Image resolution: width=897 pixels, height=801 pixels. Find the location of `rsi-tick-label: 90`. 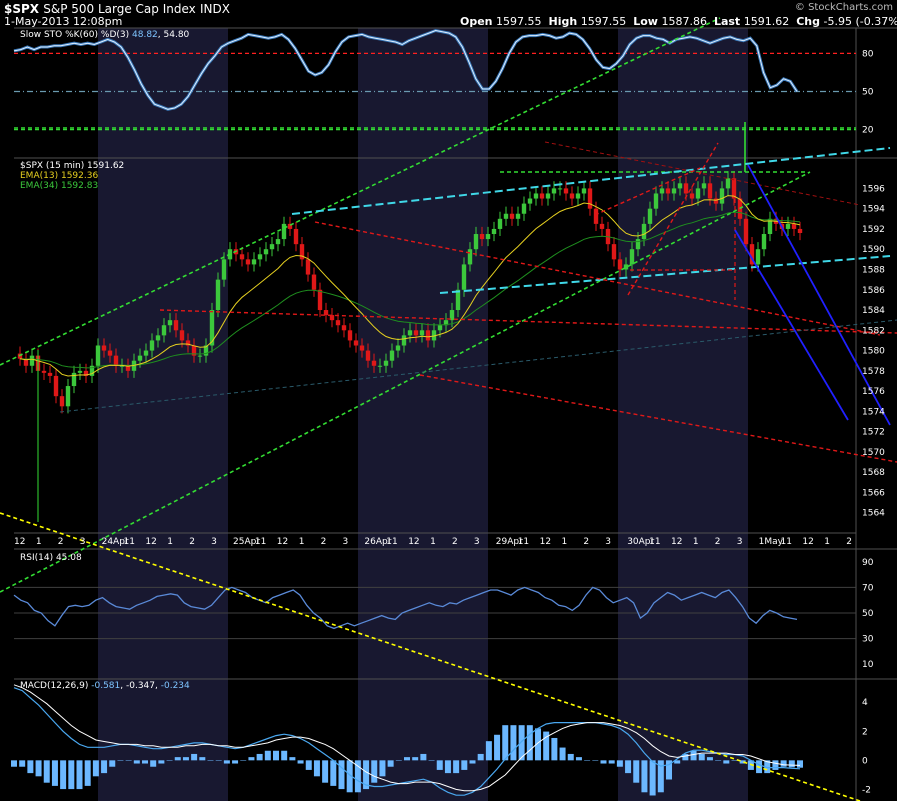

rsi-tick-label: 90 is located at coordinates (868, 563).